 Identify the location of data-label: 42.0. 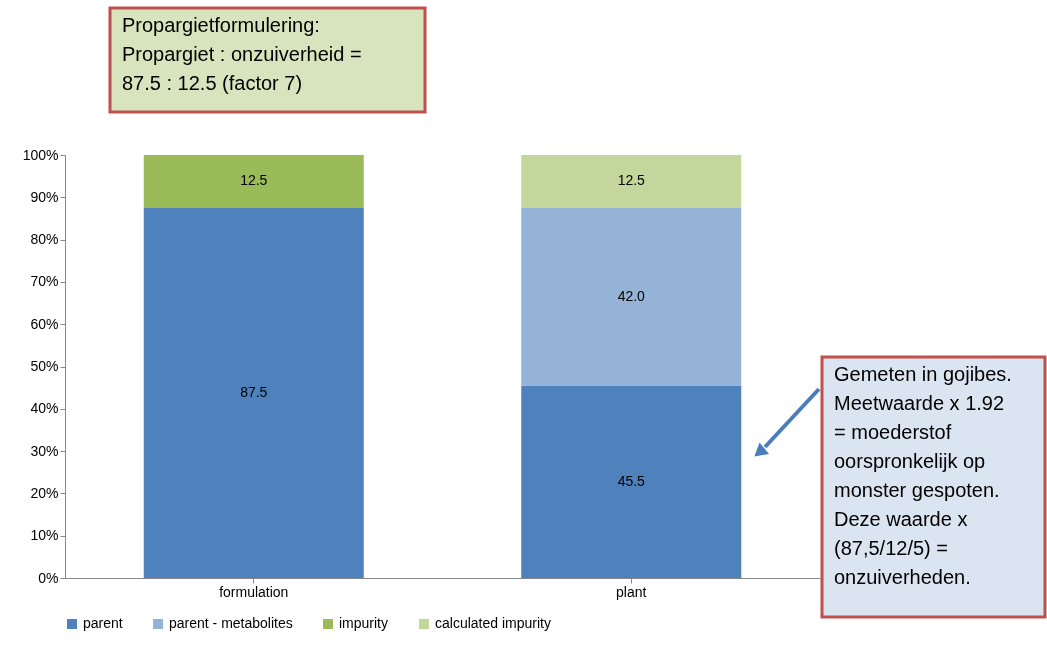
(631, 295).